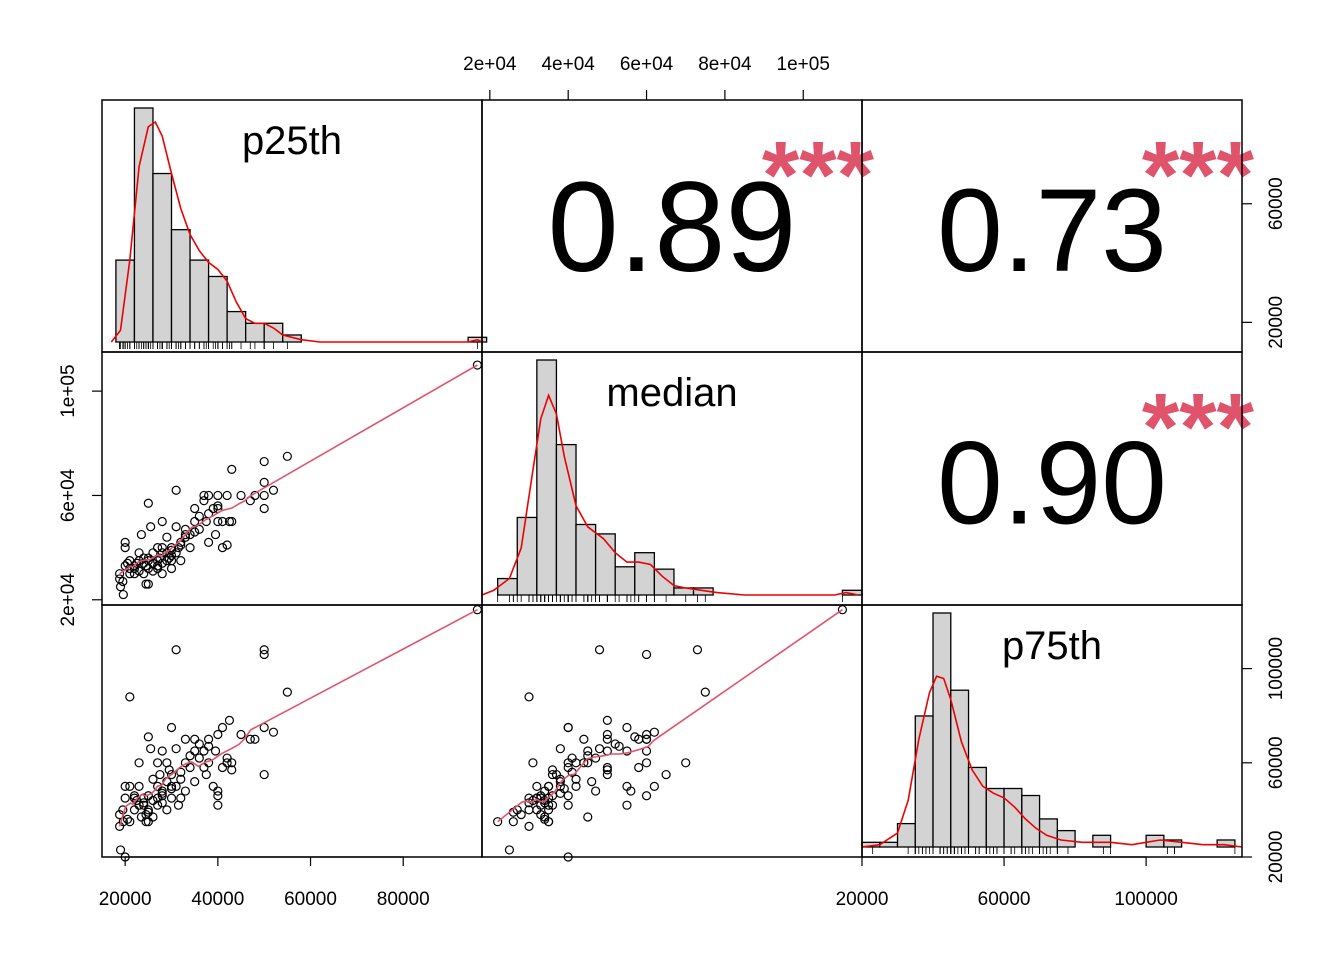  What do you see at coordinates (1052, 231) in the screenshot?
I see `correlation-value-p25th-p75th: 0.73` at bounding box center [1052, 231].